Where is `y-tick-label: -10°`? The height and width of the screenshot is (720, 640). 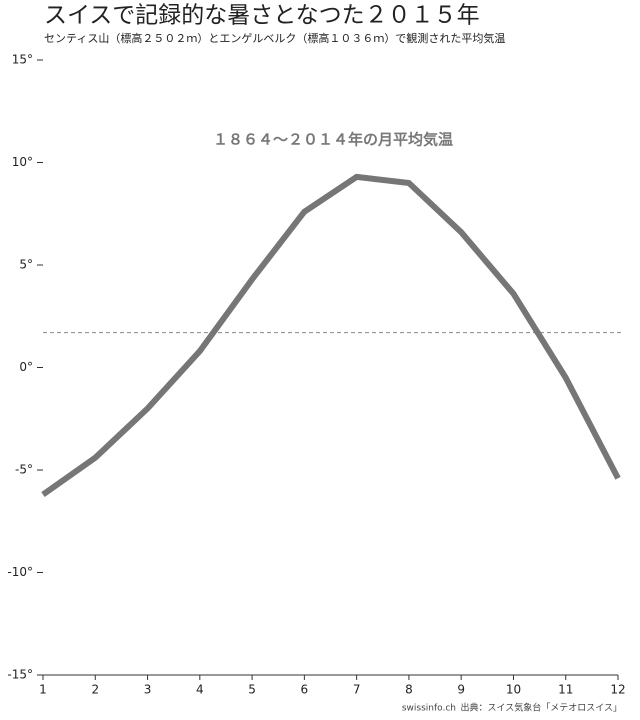 y-tick-label: -10° is located at coordinates (20, 572).